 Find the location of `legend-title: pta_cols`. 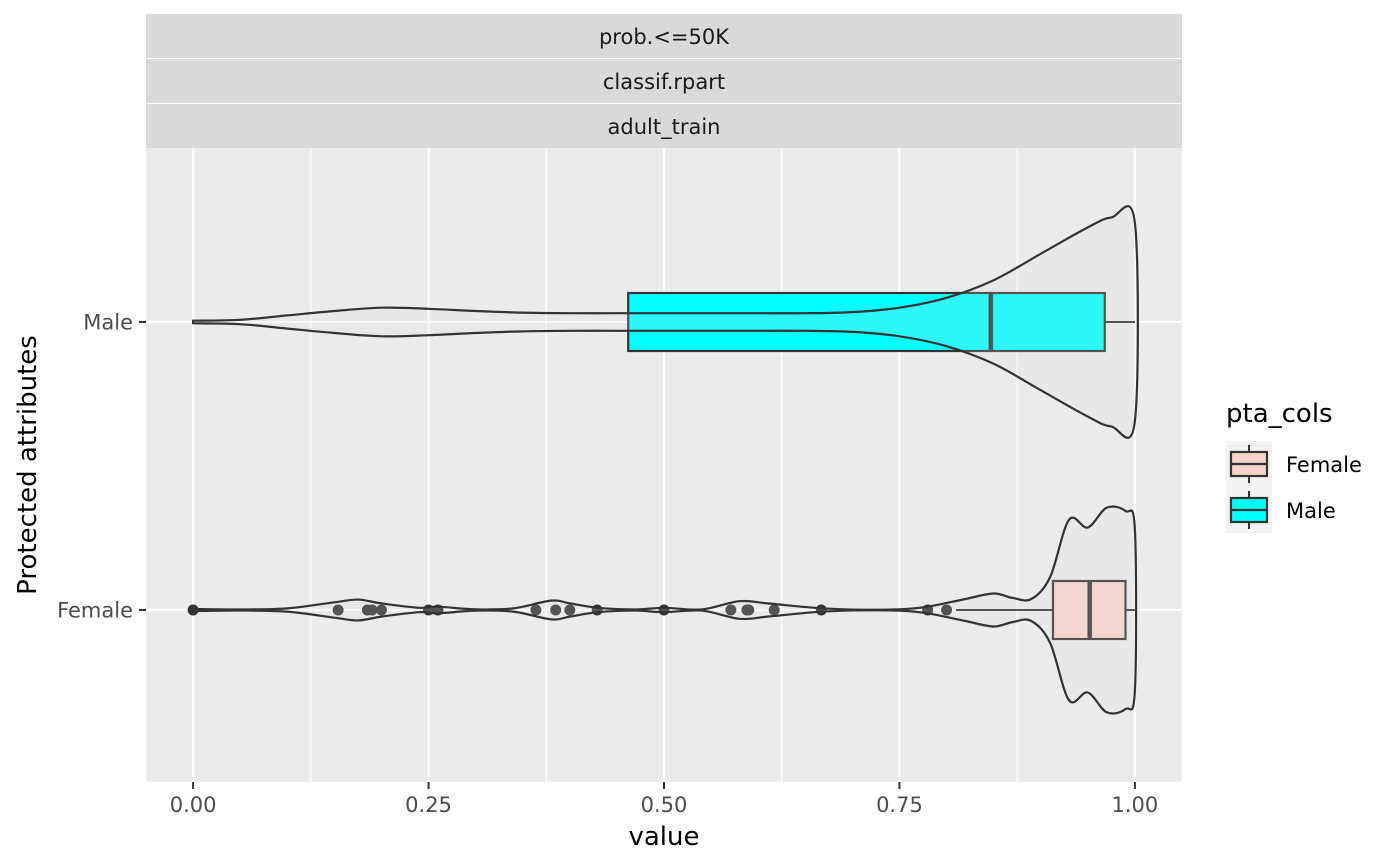

legend-title: pta_cols is located at coordinates (1279, 414).